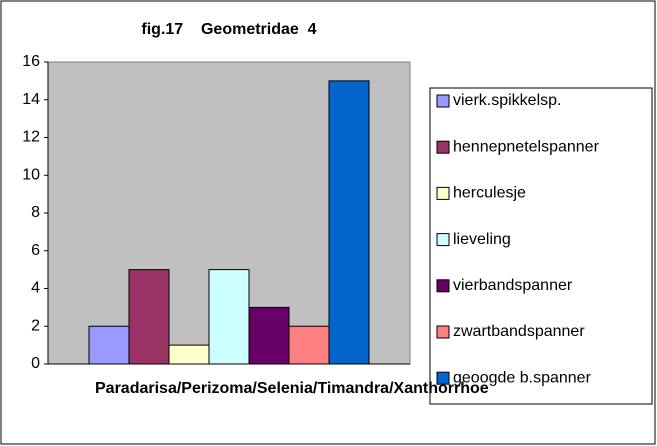 The width and height of the screenshot is (657, 446). I want to click on y-tick-label: 0, so click(35, 363).